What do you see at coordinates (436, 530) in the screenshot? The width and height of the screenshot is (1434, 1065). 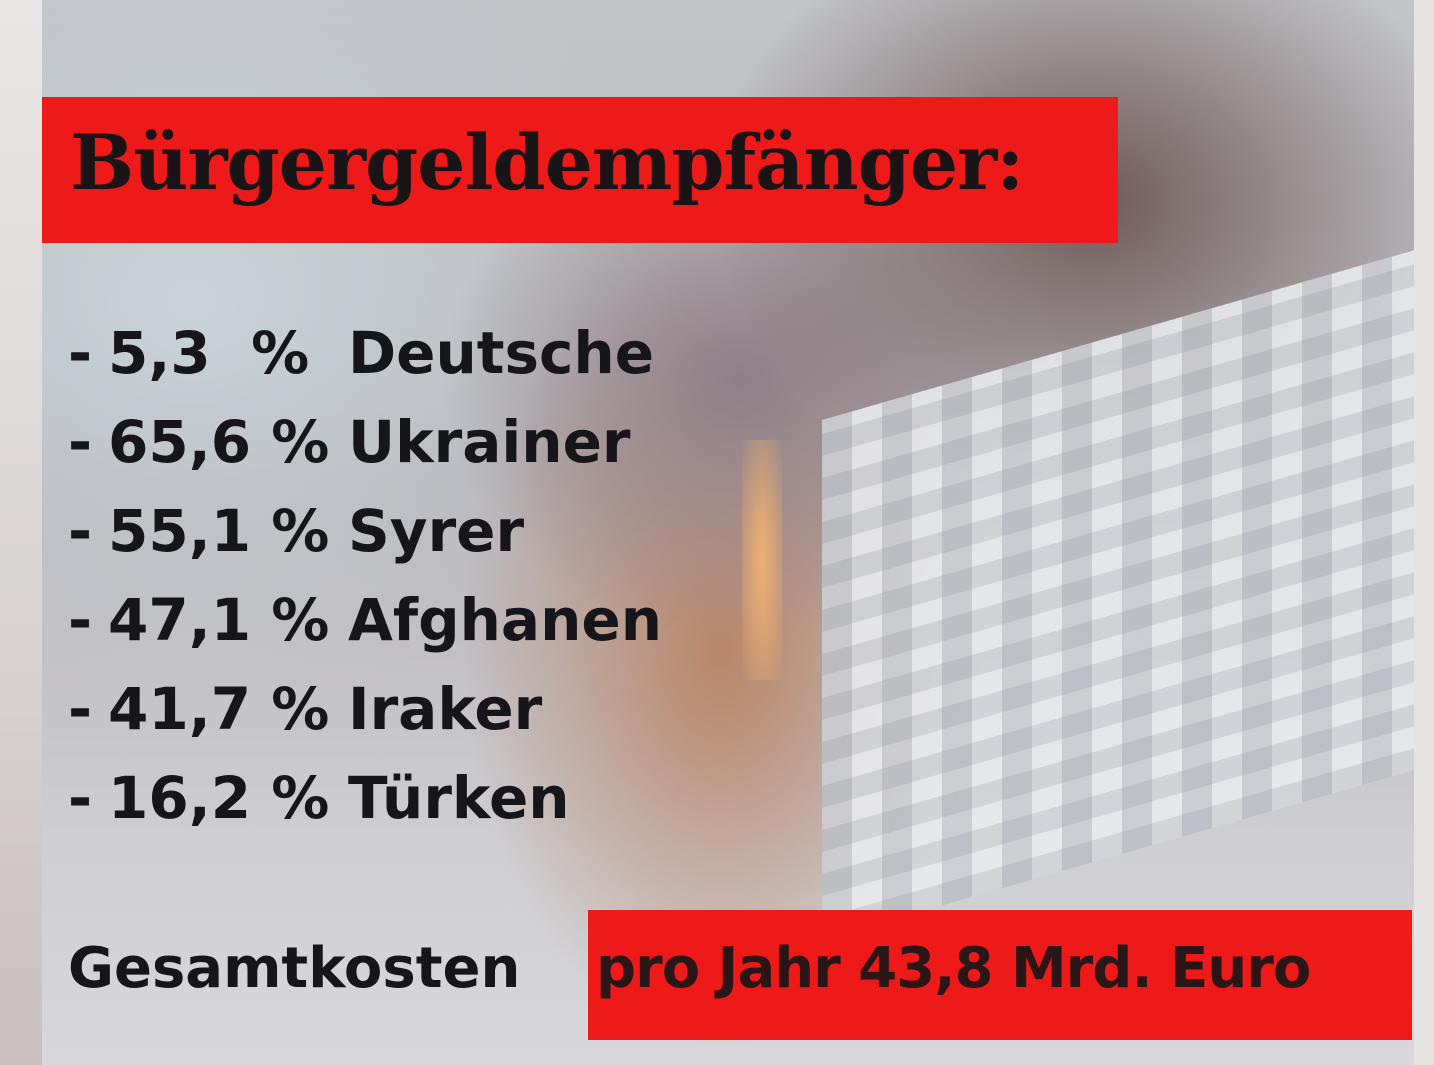 I see `group: Syrer` at bounding box center [436, 530].